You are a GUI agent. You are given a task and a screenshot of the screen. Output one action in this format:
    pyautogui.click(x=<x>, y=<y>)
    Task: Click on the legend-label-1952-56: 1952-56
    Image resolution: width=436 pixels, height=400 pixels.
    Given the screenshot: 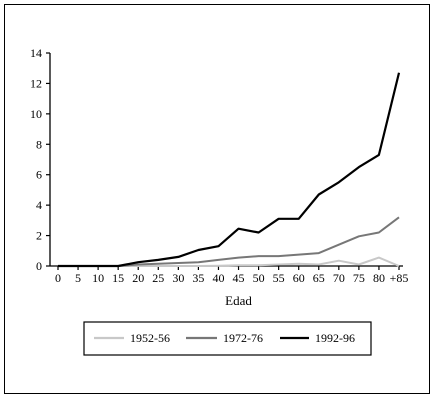 What is the action you would take?
    pyautogui.click(x=150, y=338)
    